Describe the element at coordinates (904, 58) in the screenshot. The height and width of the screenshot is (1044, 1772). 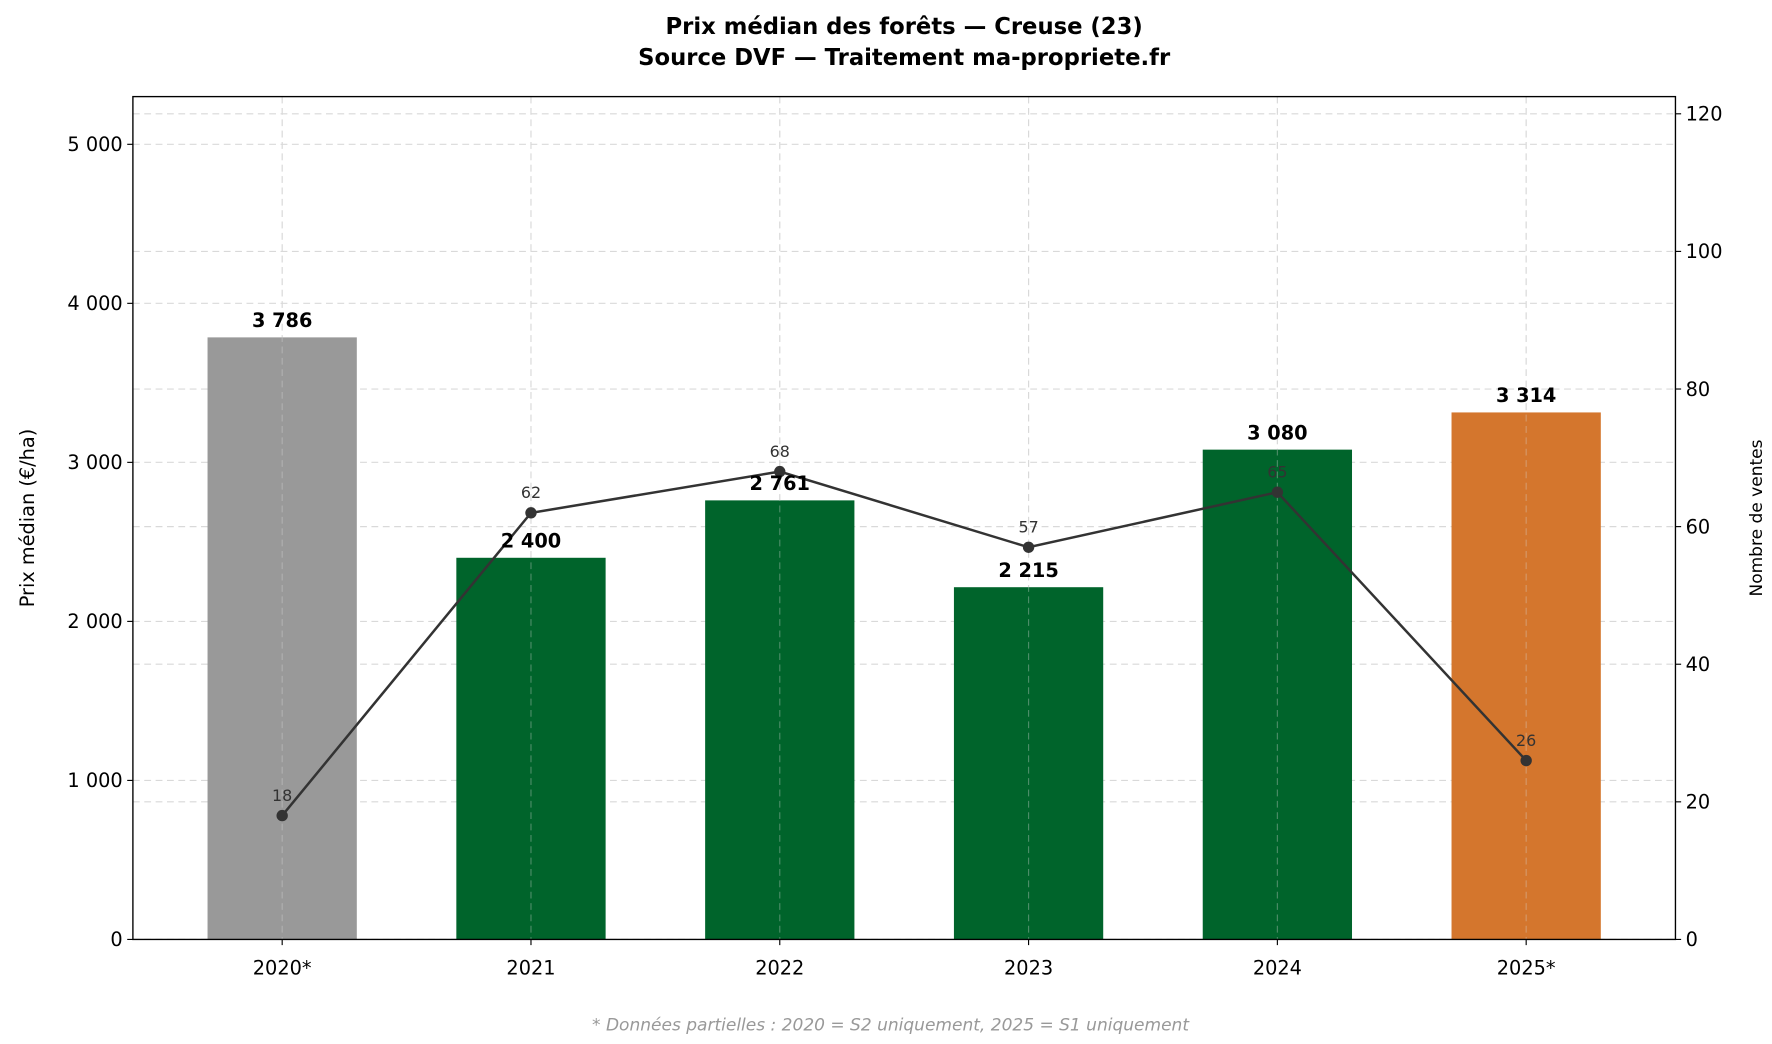
I see `chart-subtitle: Source DVF — Traitement ma-propriete.fr` at that location.